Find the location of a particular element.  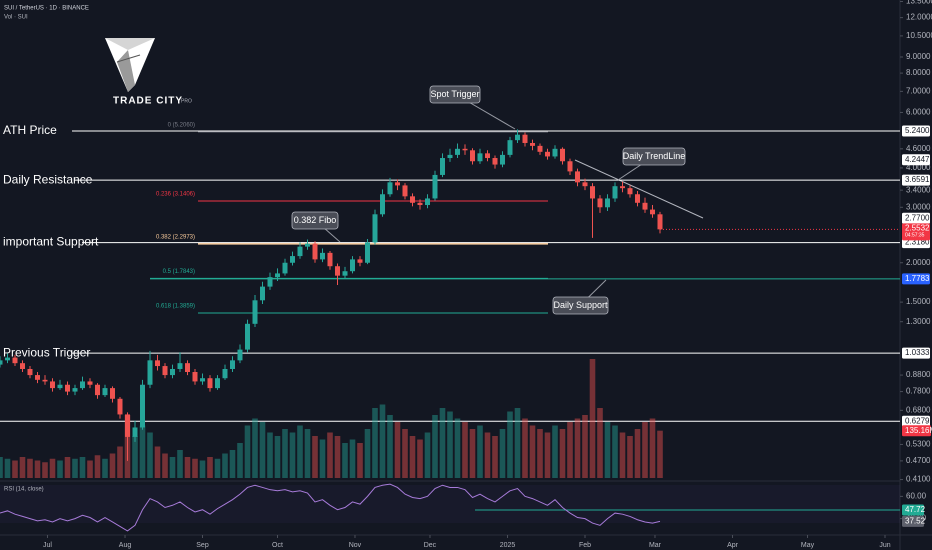

x-tick-label: 2025 is located at coordinates (508, 545).